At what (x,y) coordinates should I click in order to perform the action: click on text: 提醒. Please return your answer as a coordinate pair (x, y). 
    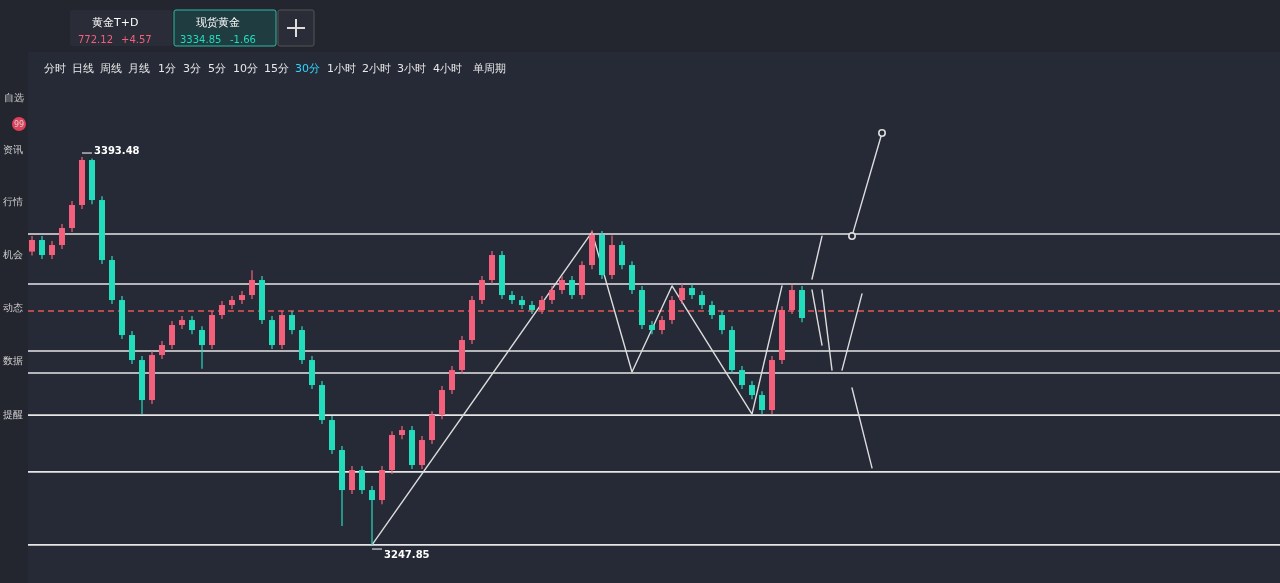
    Looking at the image, I should click on (13, 414).